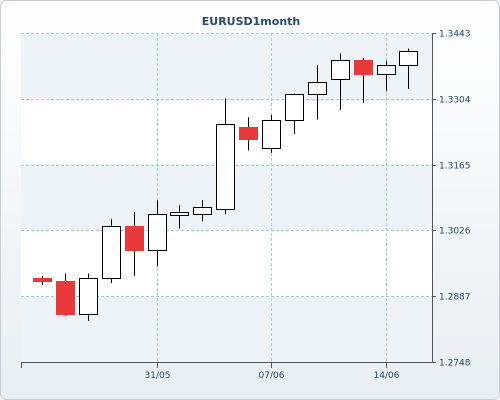  Describe the element at coordinates (455, 364) in the screenshot. I see `y-tick-label: 1.2748` at that location.